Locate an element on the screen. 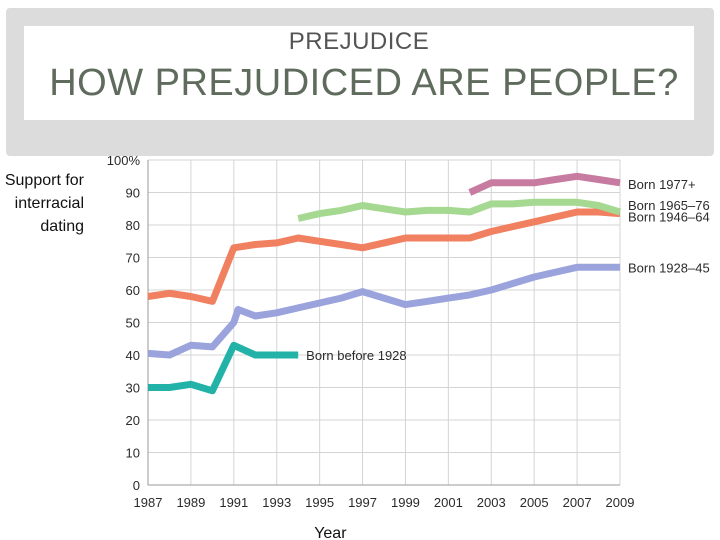 The height and width of the screenshot is (540, 720). y-tick-label: 20 is located at coordinates (133, 420).